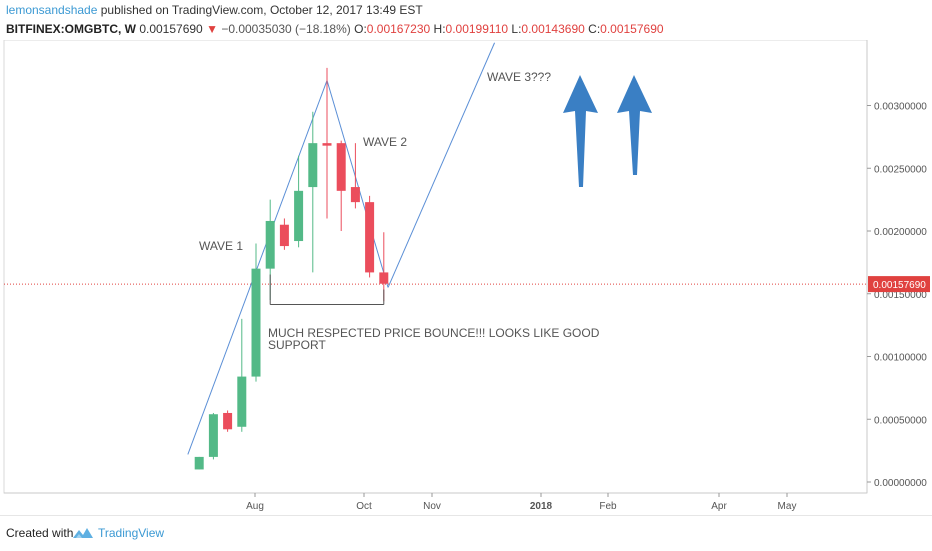 This screenshot has width=932, height=551. What do you see at coordinates (477, 29) in the screenshot?
I see `high-value: 0.00199110` at bounding box center [477, 29].